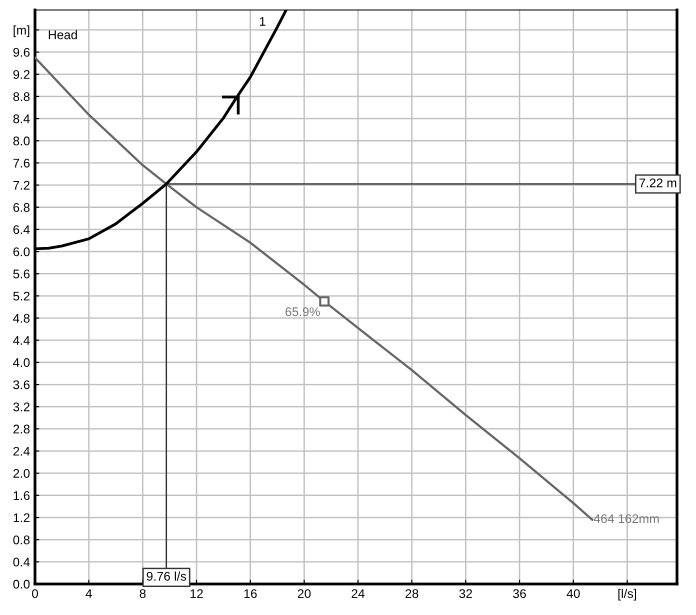  I want to click on series-label: 464 162mm, so click(626, 519).